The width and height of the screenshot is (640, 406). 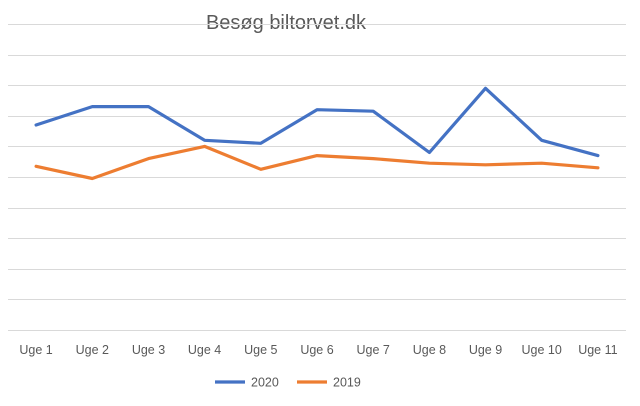 What do you see at coordinates (429, 350) in the screenshot?
I see `x-tick-label: Uge 8` at bounding box center [429, 350].